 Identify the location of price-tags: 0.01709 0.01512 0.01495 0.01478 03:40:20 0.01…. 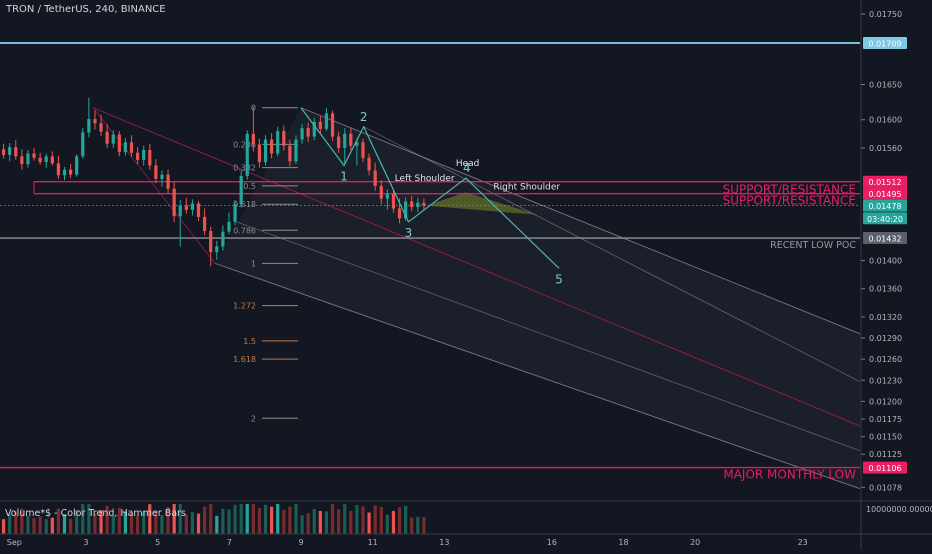
(885, 255).